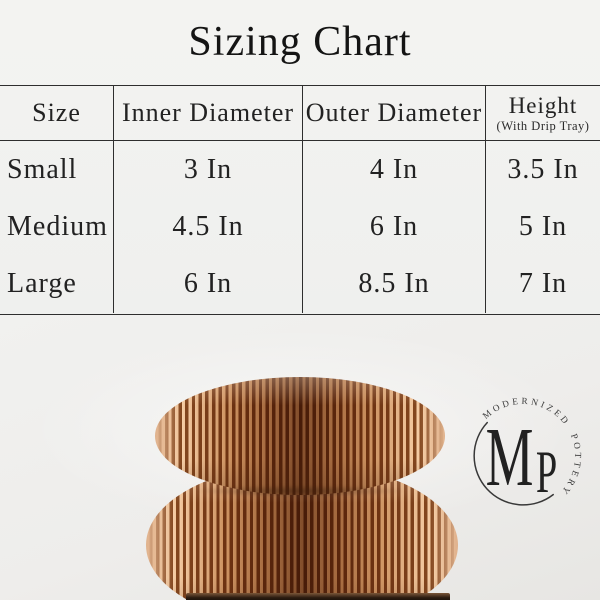 This screenshot has height=600, width=600. What do you see at coordinates (42, 284) in the screenshot?
I see `row-large-size-label: Large` at bounding box center [42, 284].